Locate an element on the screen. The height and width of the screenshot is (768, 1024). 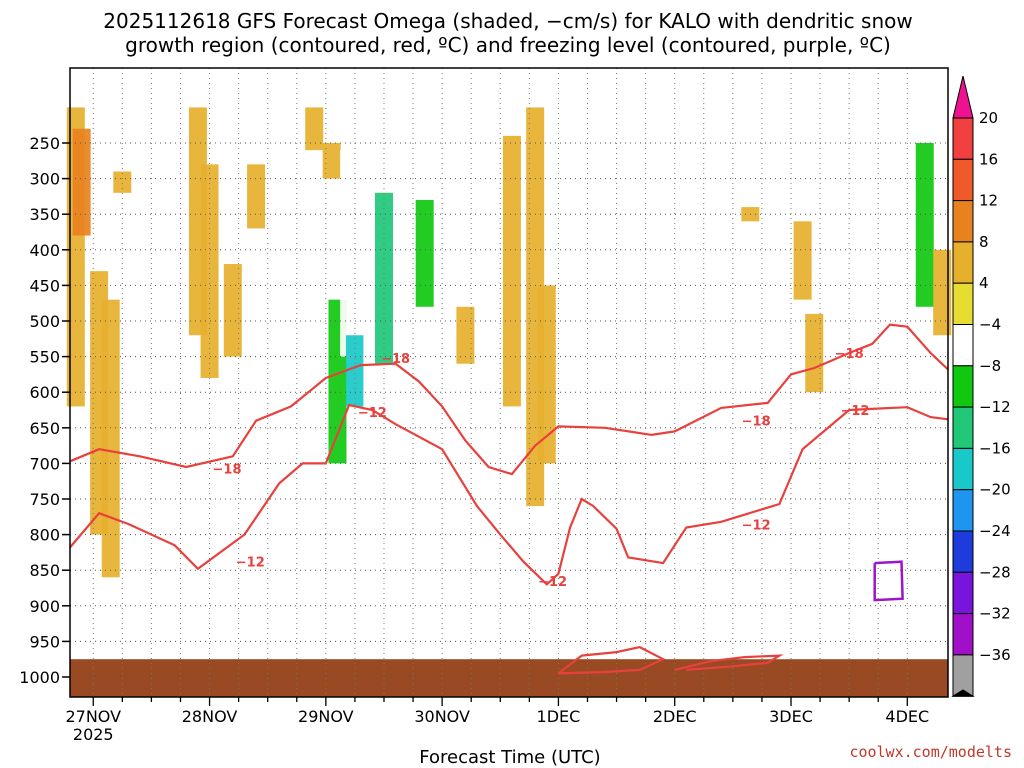
x-tick-label-2DEC: 2DEC is located at coordinates (675, 716).